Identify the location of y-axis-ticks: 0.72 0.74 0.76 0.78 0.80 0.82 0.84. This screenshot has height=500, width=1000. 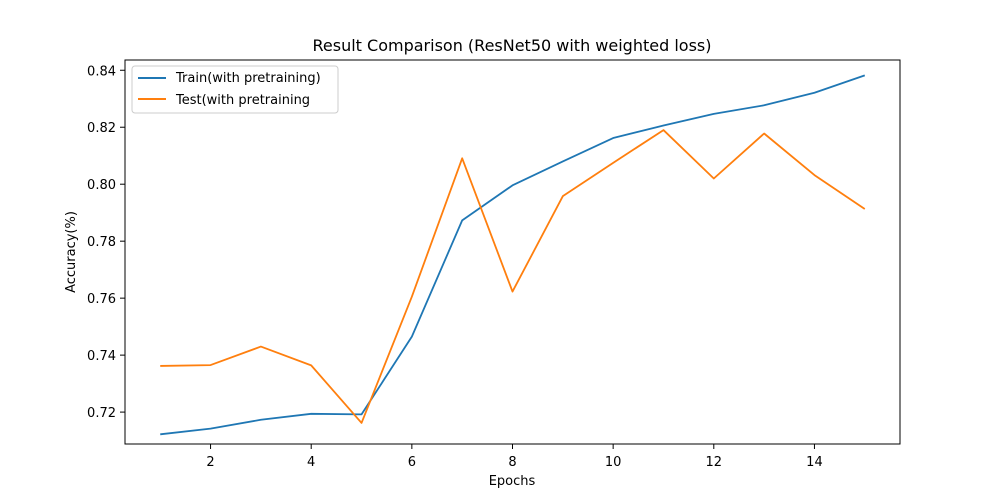
(106, 242).